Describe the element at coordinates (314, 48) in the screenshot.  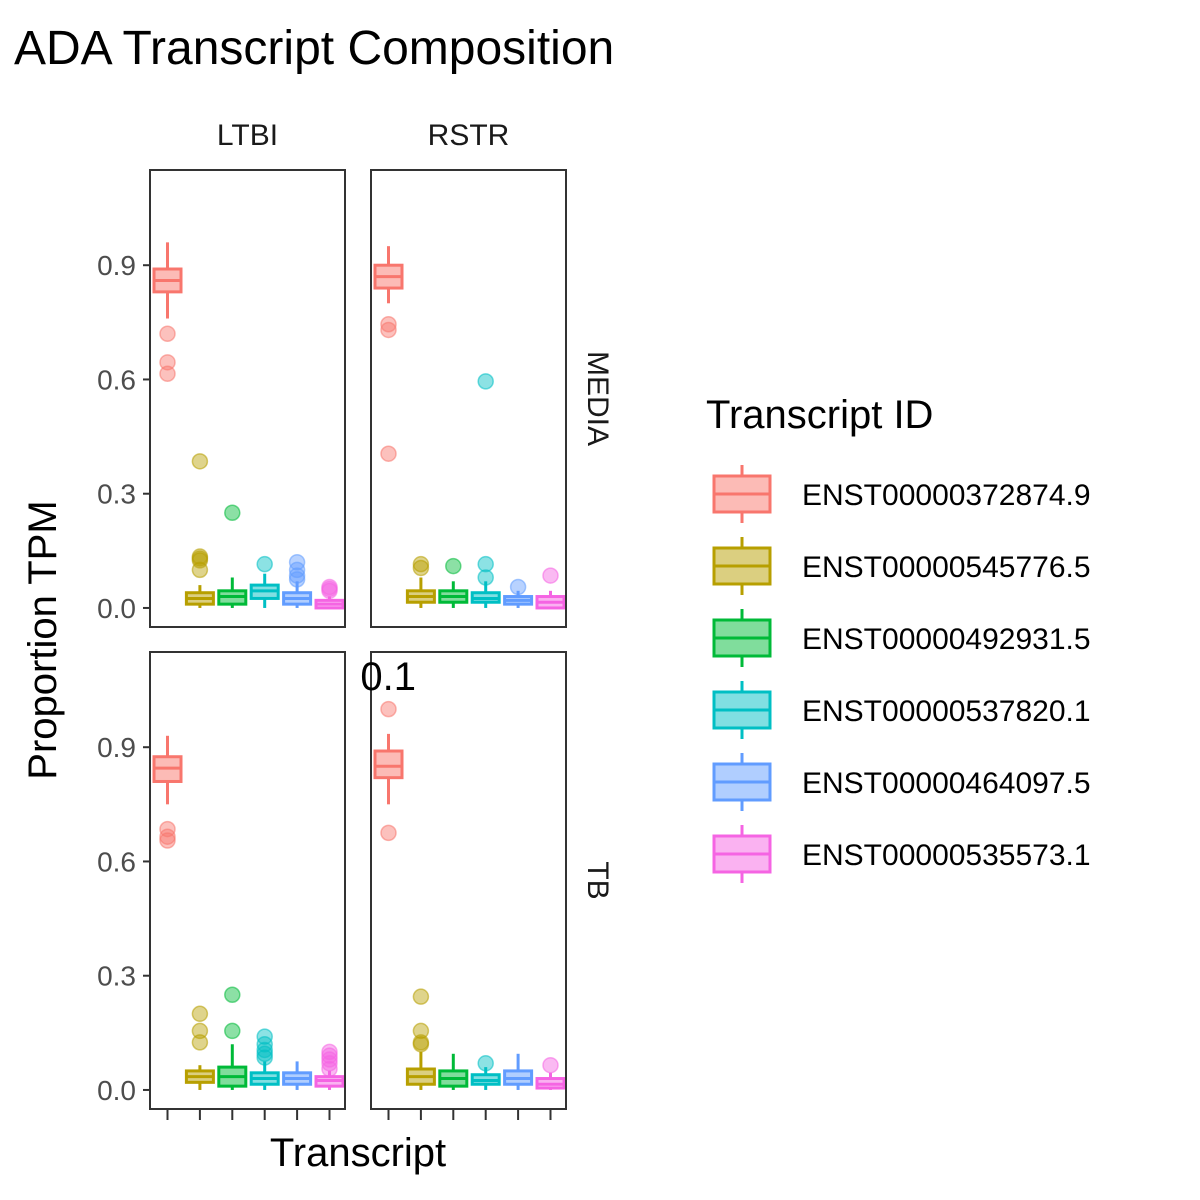
I see `chart-title: ADA Transcript Composition` at that location.